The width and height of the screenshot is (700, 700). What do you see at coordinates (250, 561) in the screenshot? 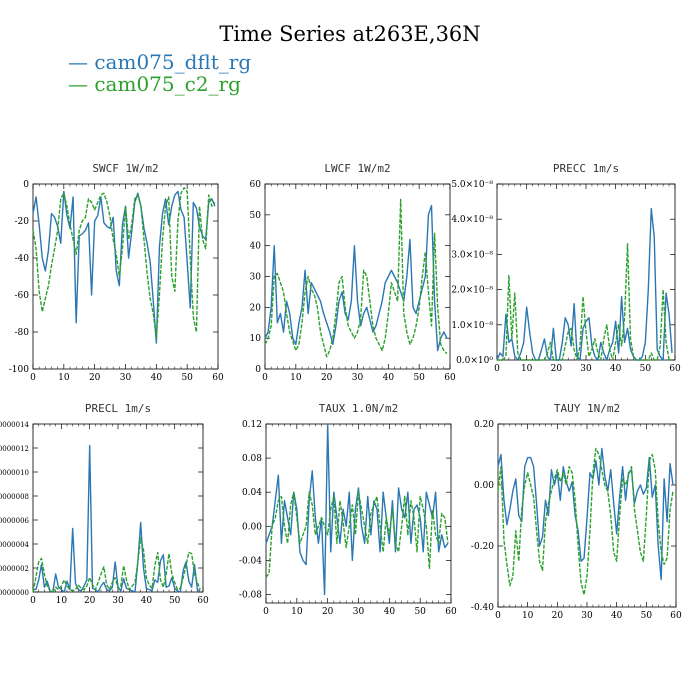
I see `y-tick-label: -0.04` at bounding box center [250, 561].